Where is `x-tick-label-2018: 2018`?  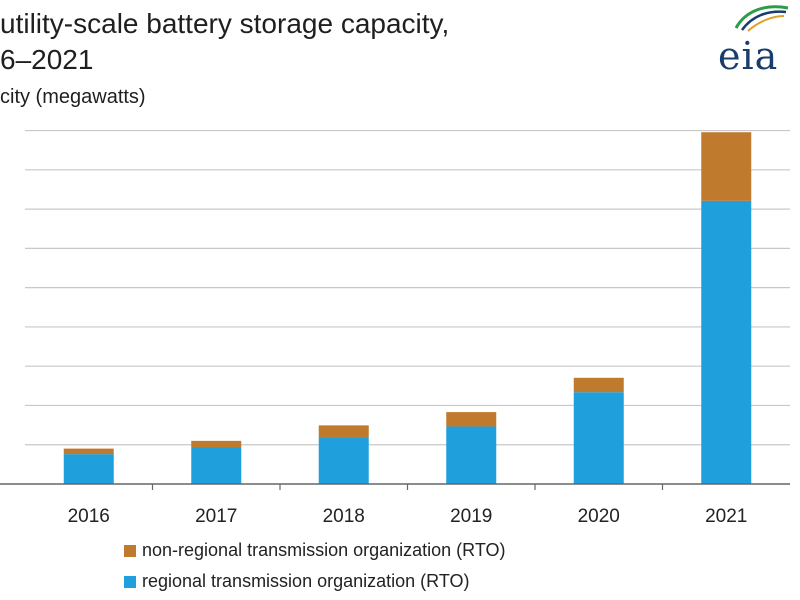 x-tick-label-2018: 2018 is located at coordinates (344, 516).